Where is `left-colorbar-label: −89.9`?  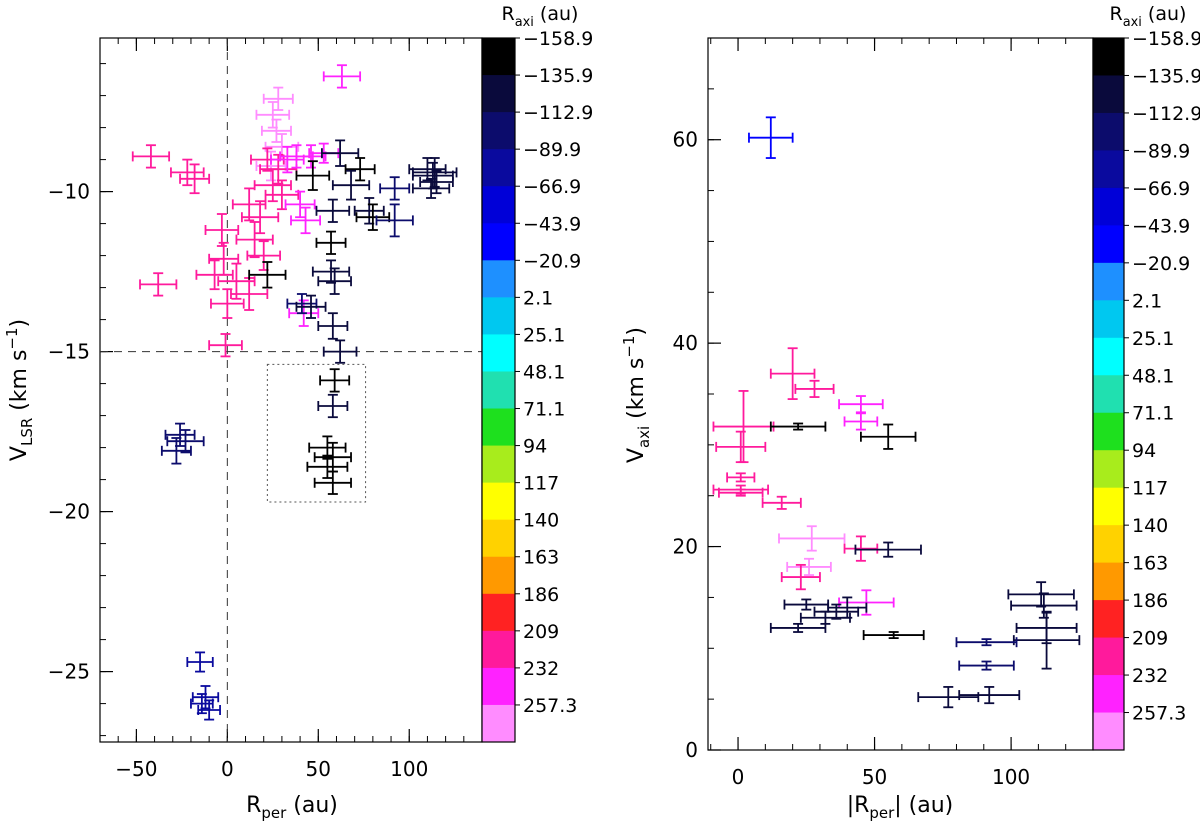 left-colorbar-label: −89.9 is located at coordinates (552, 150).